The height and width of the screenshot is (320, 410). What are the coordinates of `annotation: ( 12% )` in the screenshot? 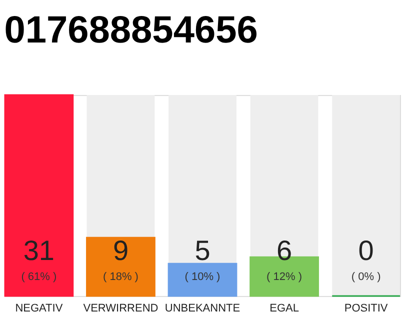 It's located at (284, 277).